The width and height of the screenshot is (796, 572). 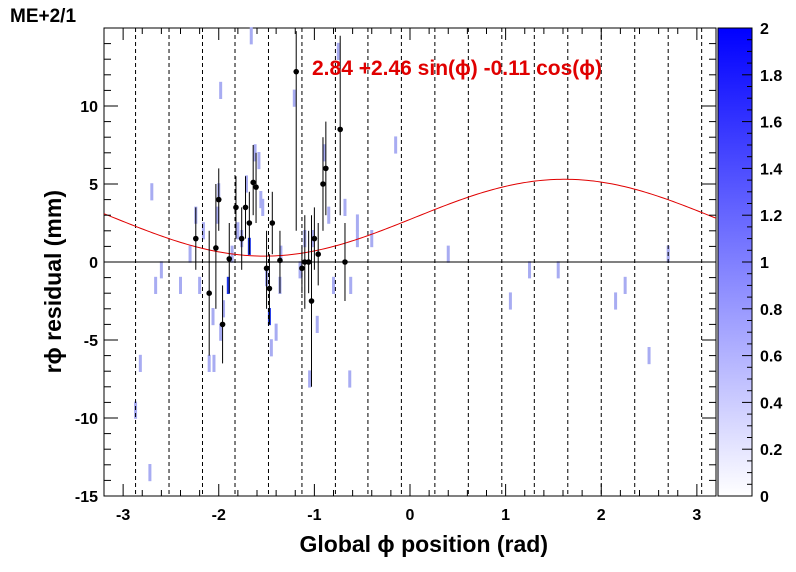 I want to click on y-tick-label: -15, so click(x=86, y=497).